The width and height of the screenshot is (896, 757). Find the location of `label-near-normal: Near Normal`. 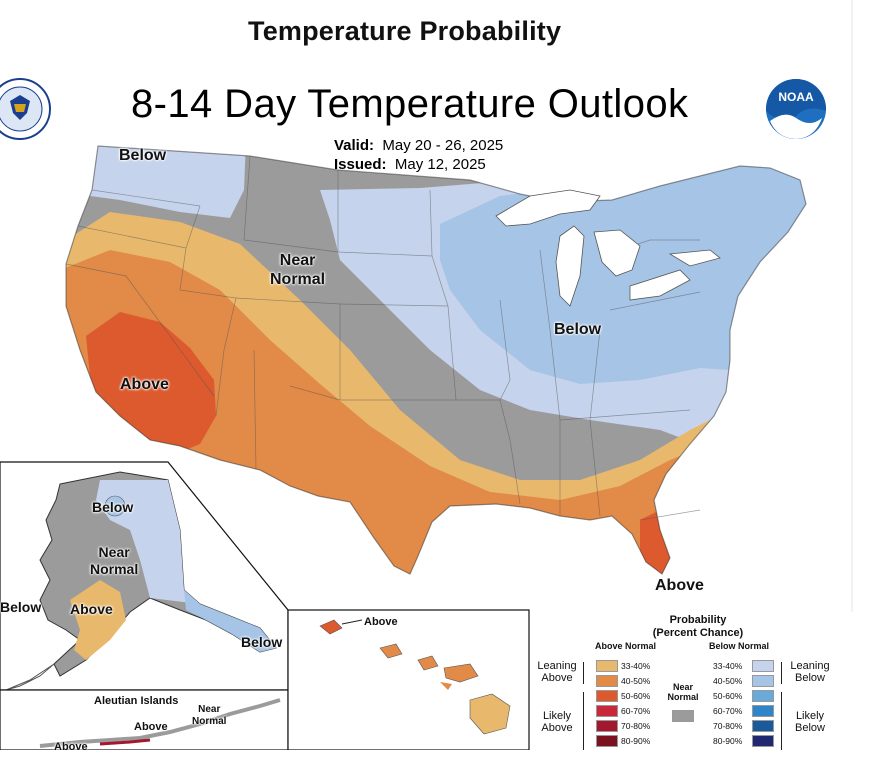

label-near-normal: Near Normal is located at coordinates (297, 270).